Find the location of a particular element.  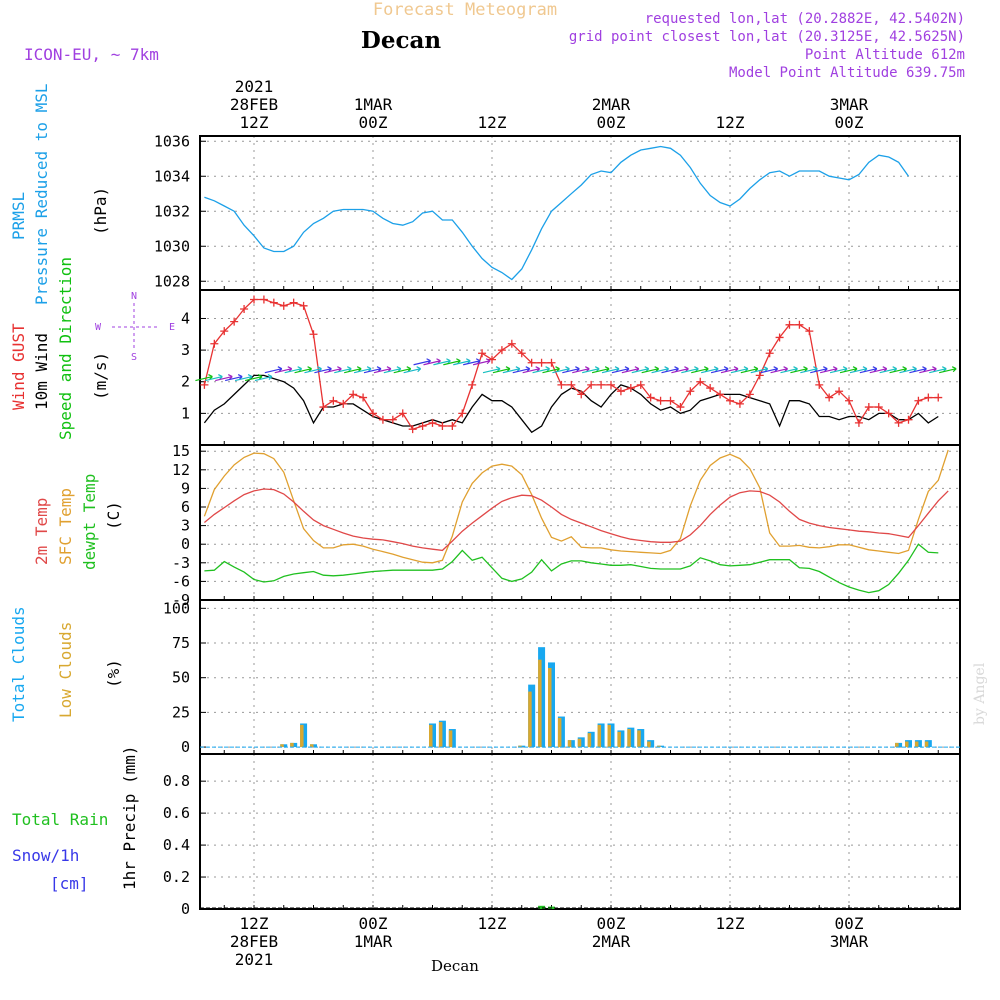

rain-bar is located at coordinates (542, 907).